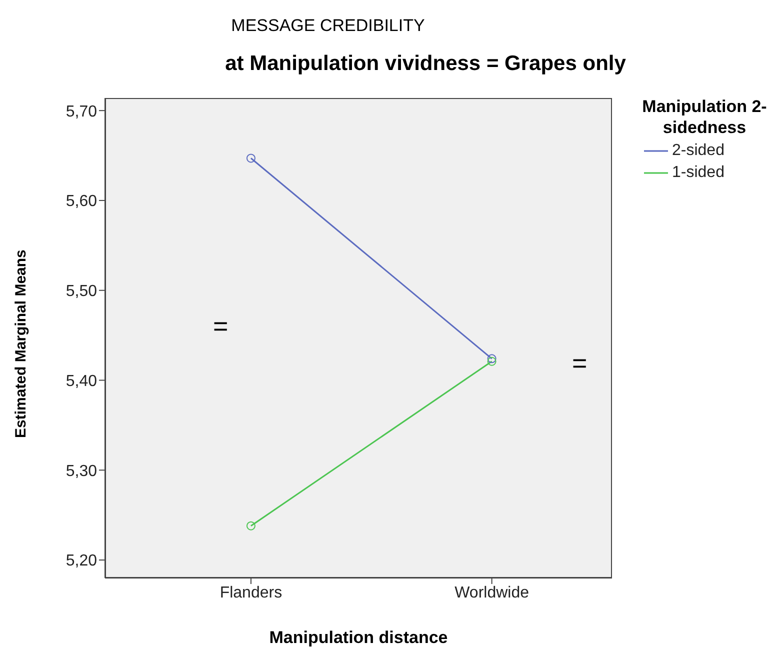 The image size is (777, 656). What do you see at coordinates (82, 111) in the screenshot?
I see `y-tick-label: 5,70` at bounding box center [82, 111].